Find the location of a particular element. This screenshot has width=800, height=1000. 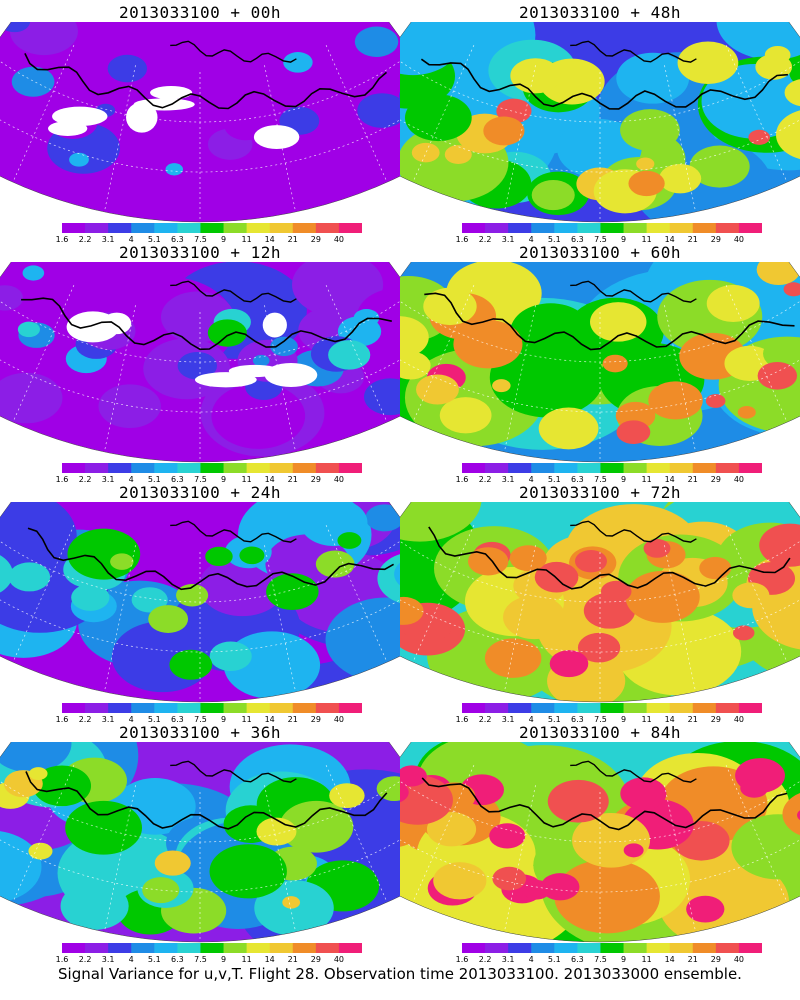

no-data-patch is located at coordinates (171, 93).